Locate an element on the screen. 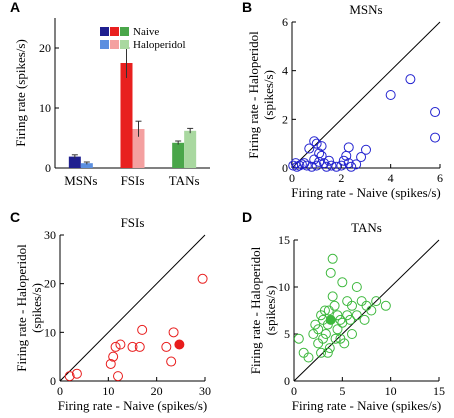  panel-d-ylabel: Firing rate - Haloperidol(spikes/s) is located at coordinates (263, 310).